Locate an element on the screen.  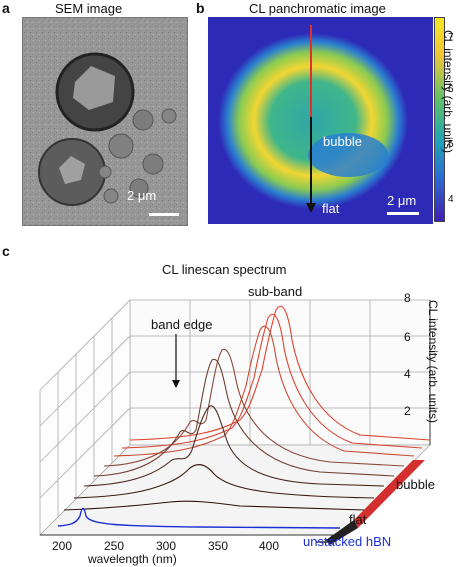
panel-c-title: CL linescan spectrum is located at coordinates (224, 269).